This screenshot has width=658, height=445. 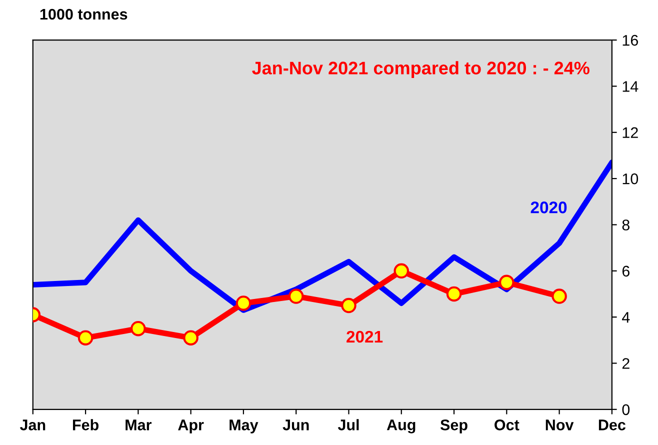 I want to click on x-tick-label: Jan, so click(x=33, y=425).